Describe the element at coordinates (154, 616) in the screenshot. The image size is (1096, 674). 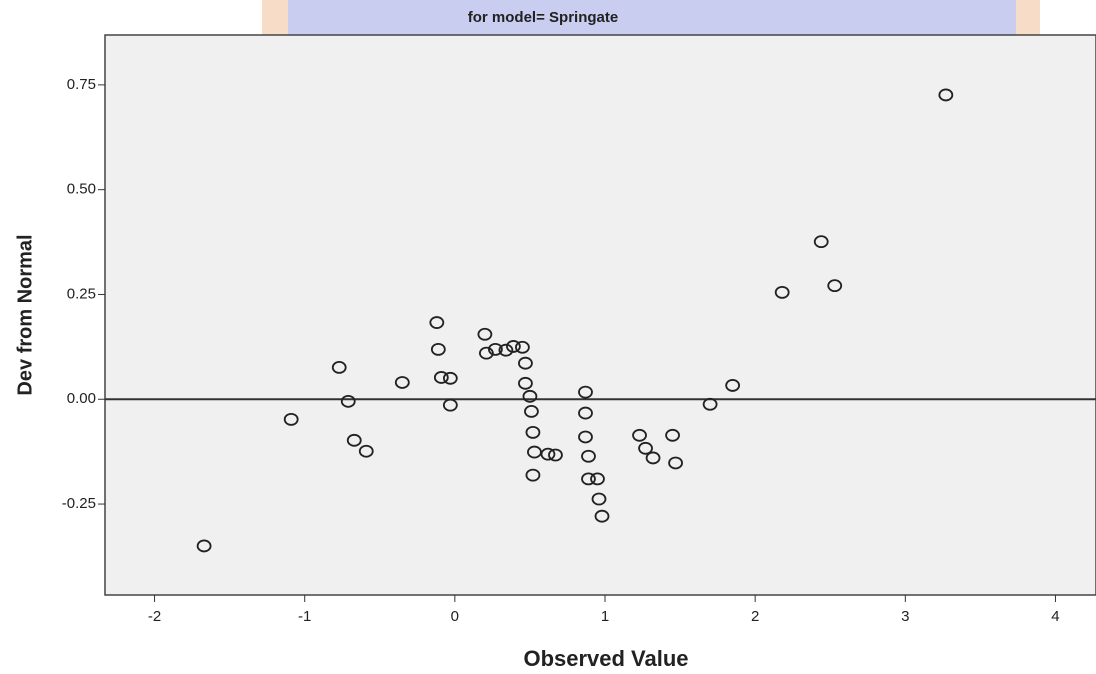
I see `x-tick-label: -2` at that location.